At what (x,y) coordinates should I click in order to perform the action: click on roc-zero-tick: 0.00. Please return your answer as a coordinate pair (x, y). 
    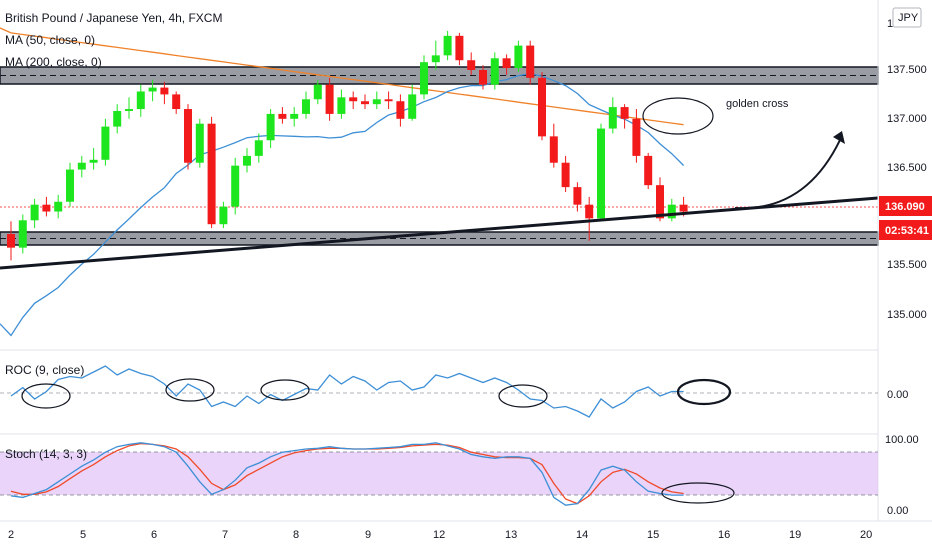
    Looking at the image, I should click on (897, 395).